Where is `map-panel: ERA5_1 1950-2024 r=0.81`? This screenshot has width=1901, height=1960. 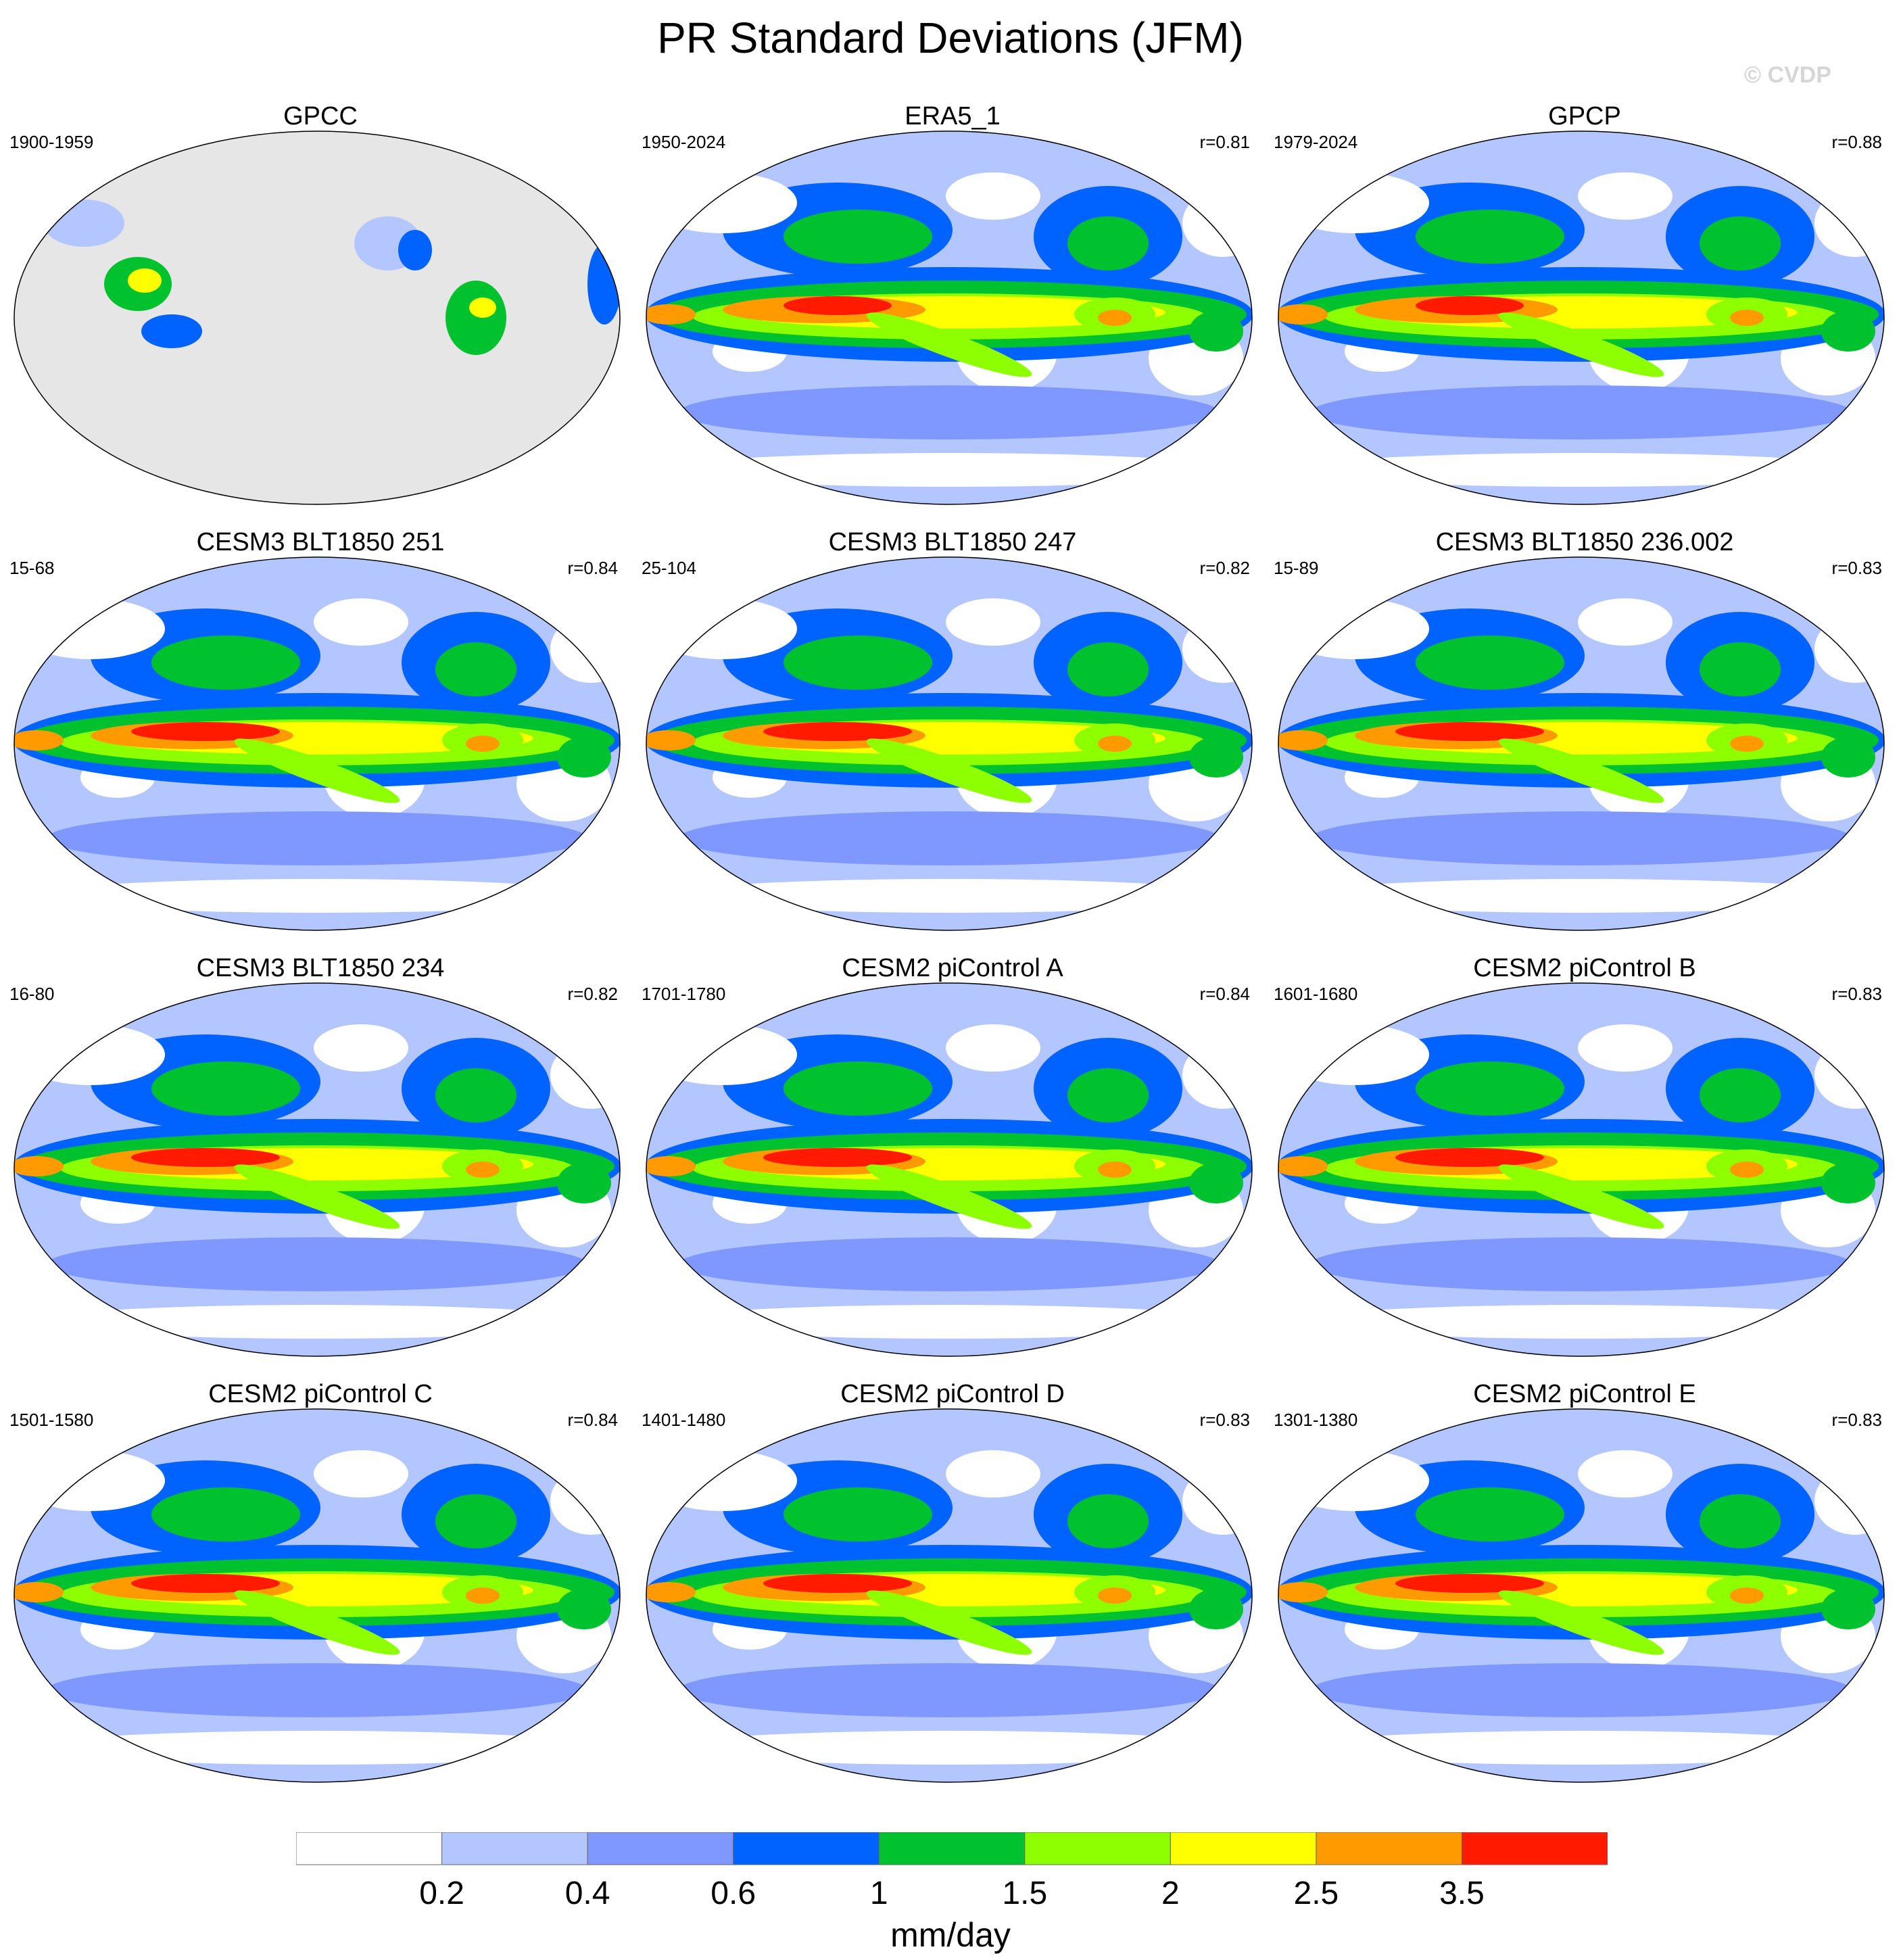 map-panel: ERA5_1 1950-2024 r=0.81 is located at coordinates (953, 313).